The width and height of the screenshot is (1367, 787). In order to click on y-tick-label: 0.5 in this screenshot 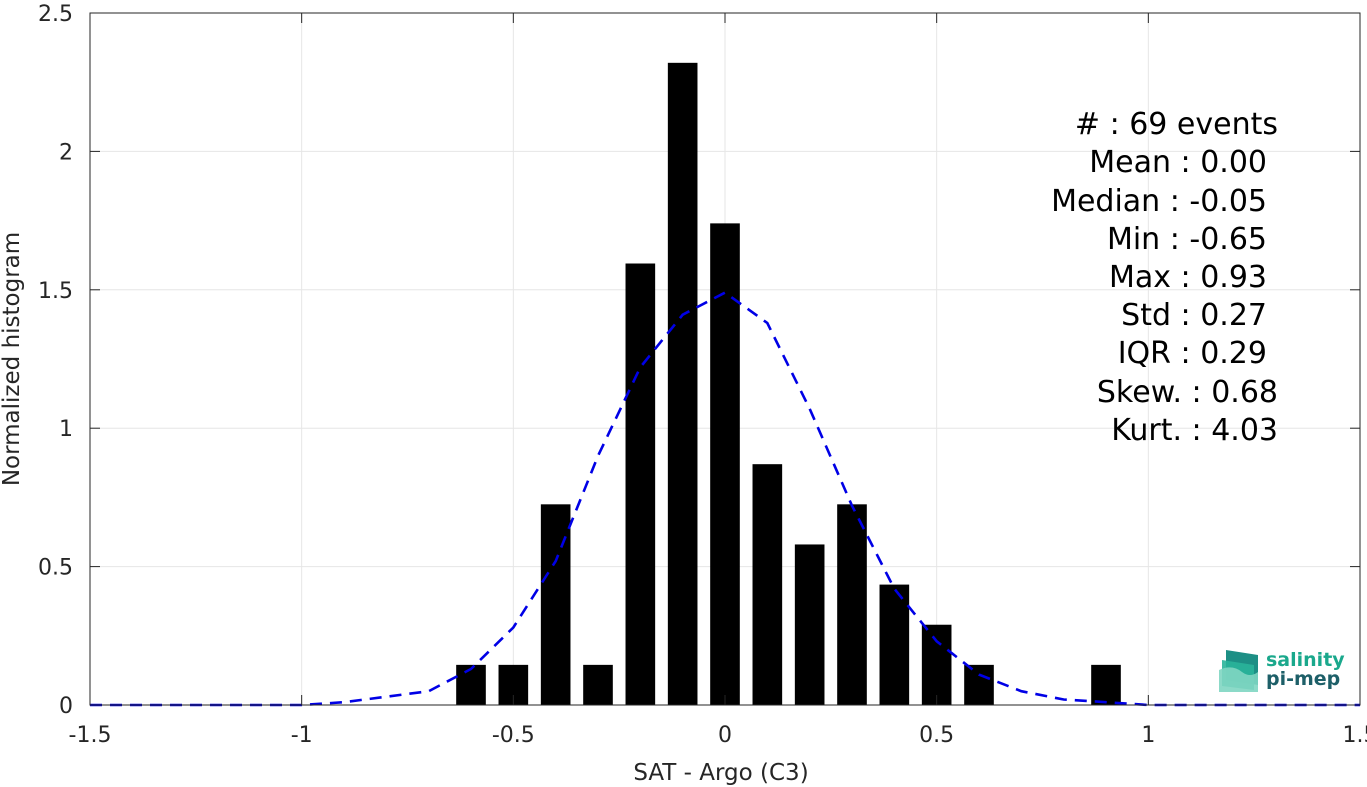, I will do `click(55, 568)`.